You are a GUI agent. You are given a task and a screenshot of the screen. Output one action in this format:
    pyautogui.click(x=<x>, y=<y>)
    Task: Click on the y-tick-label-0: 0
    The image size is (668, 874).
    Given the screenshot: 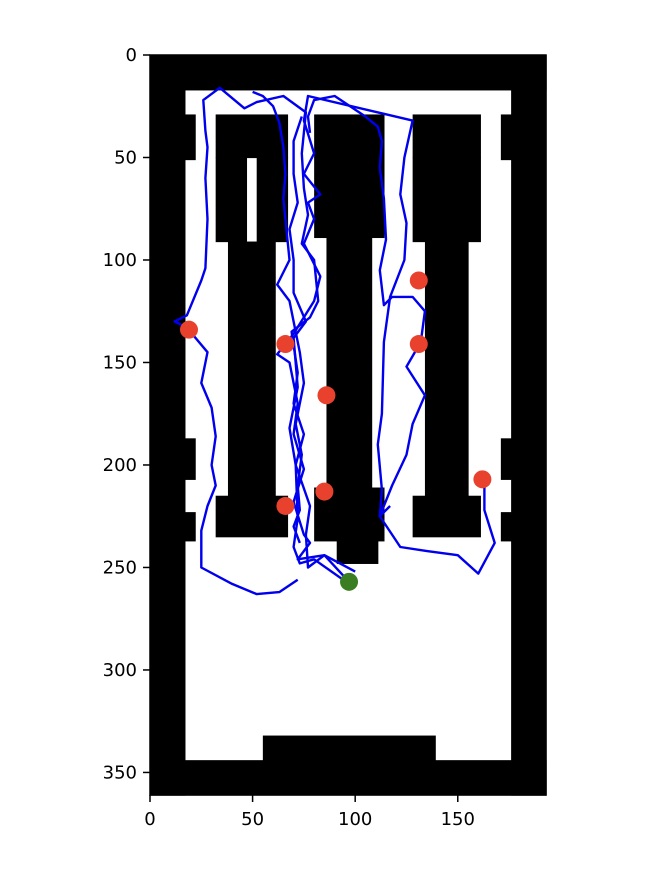 What is the action you would take?
    pyautogui.click(x=131, y=55)
    